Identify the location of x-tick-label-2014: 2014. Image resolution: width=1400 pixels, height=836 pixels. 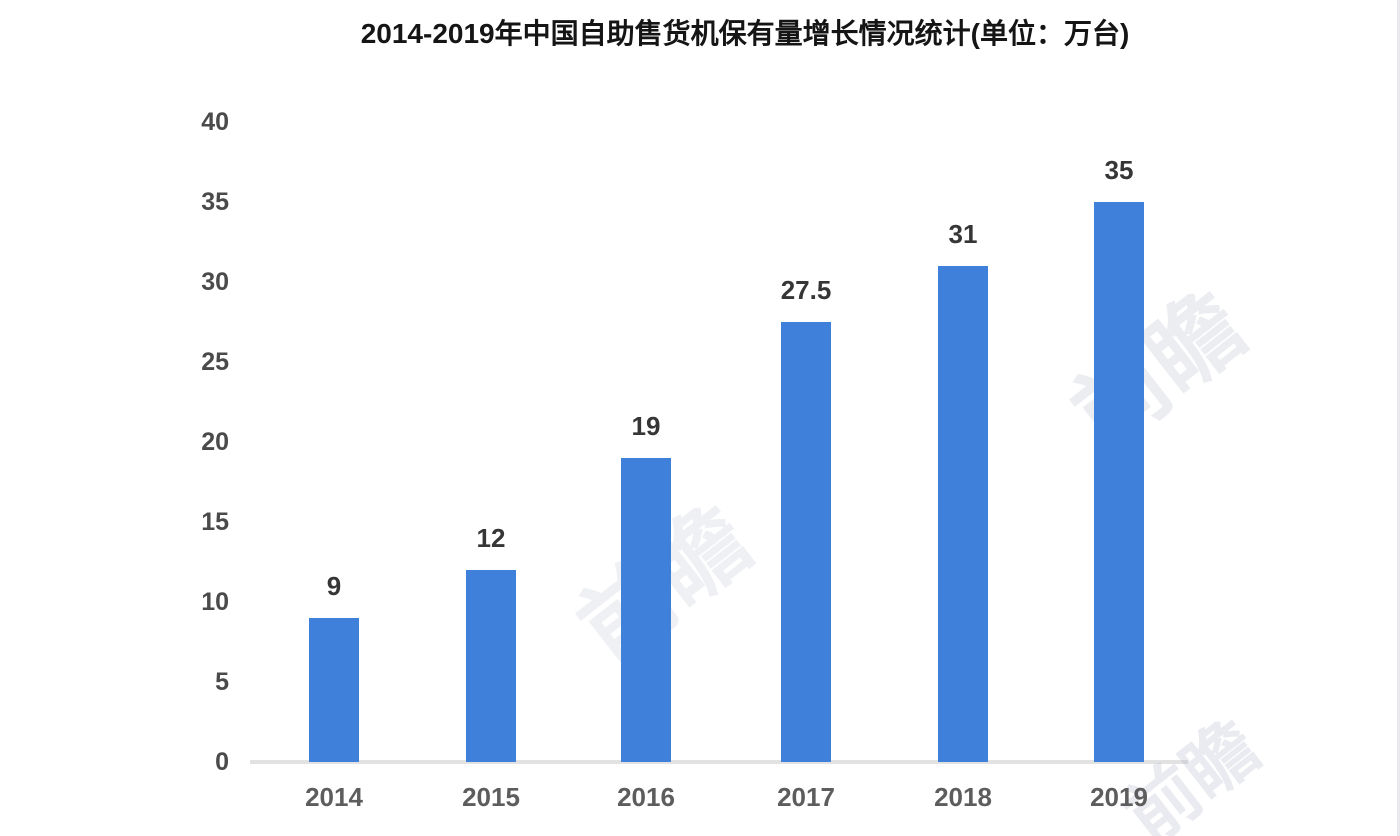
(334, 797).